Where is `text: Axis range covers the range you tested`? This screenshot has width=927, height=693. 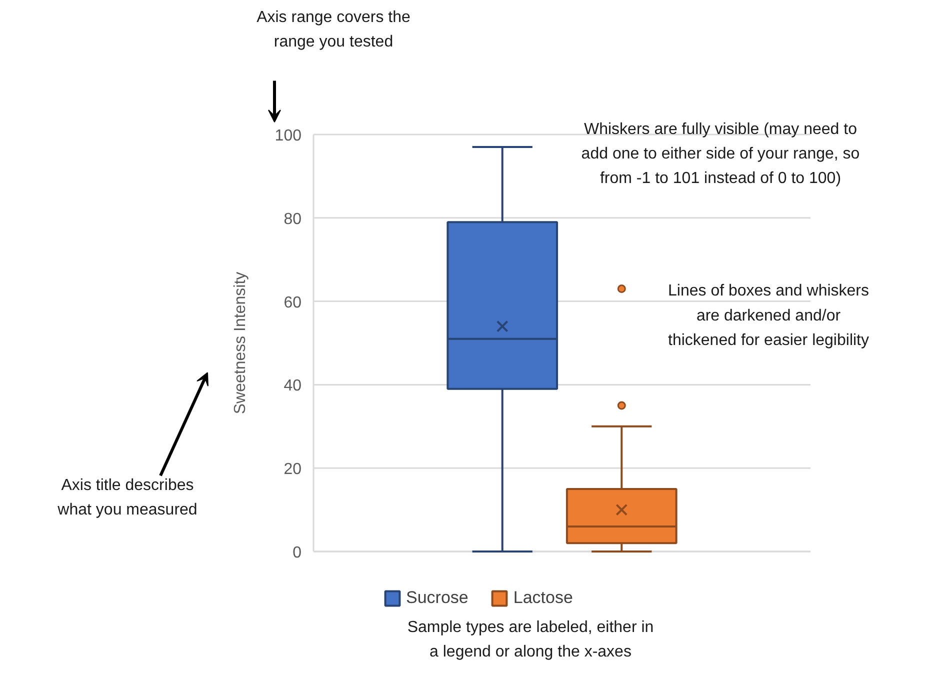 text: Axis range covers the range you tested is located at coordinates (333, 30).